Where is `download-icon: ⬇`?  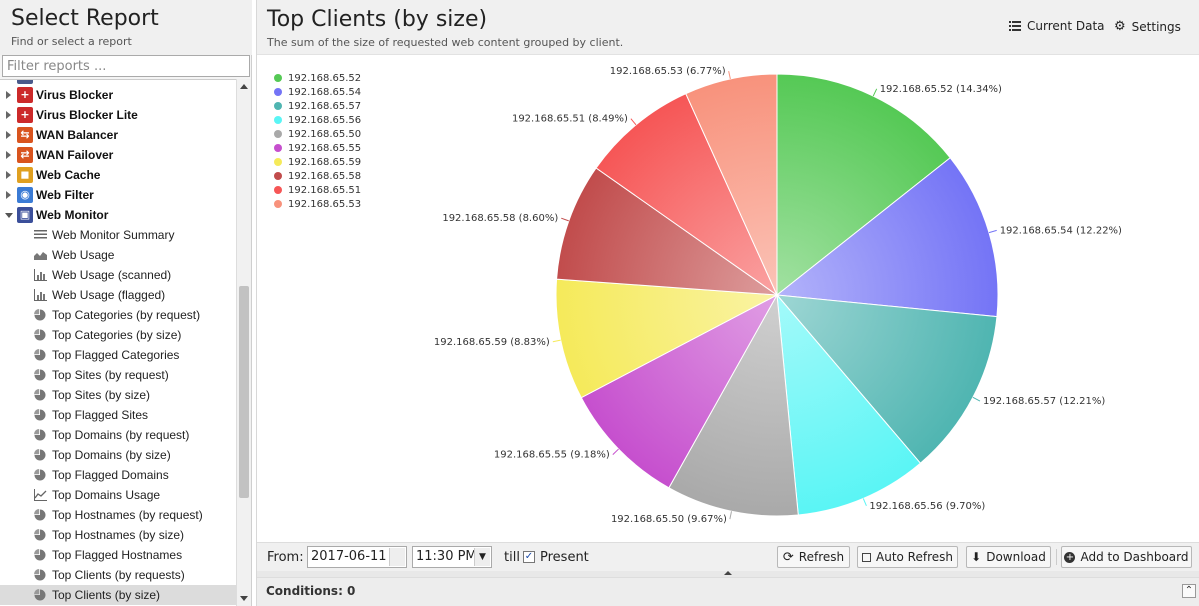 download-icon: ⬇ is located at coordinates (976, 557).